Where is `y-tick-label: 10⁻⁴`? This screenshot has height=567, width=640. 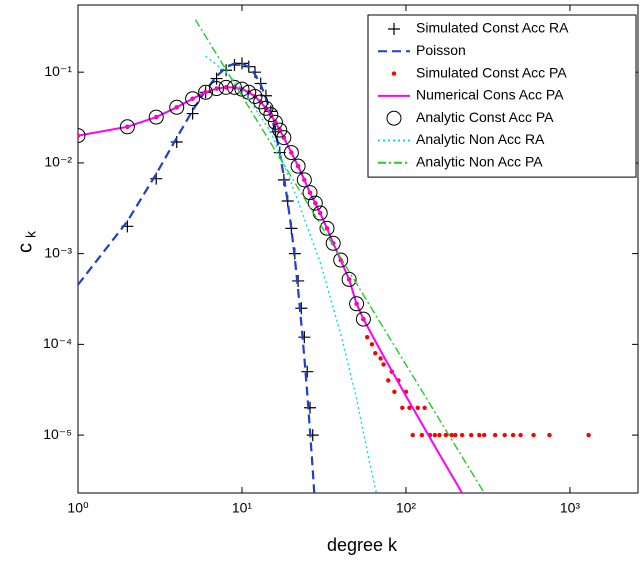
y-tick-label: 10⁻⁴ is located at coordinates (57, 343).